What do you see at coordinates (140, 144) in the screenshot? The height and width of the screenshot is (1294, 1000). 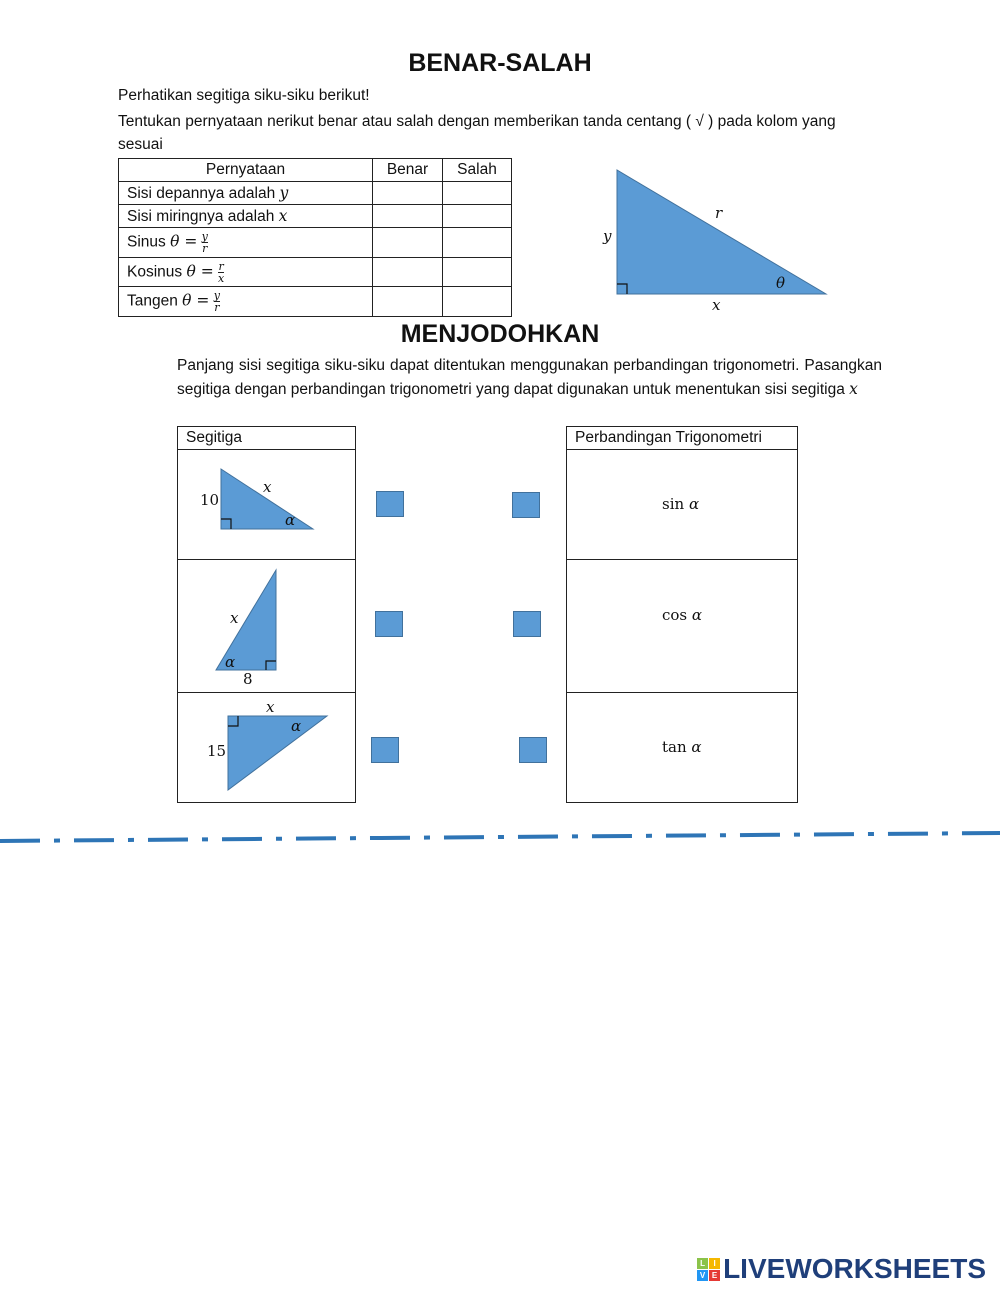 I see `intro-line-3: sesuai` at bounding box center [140, 144].